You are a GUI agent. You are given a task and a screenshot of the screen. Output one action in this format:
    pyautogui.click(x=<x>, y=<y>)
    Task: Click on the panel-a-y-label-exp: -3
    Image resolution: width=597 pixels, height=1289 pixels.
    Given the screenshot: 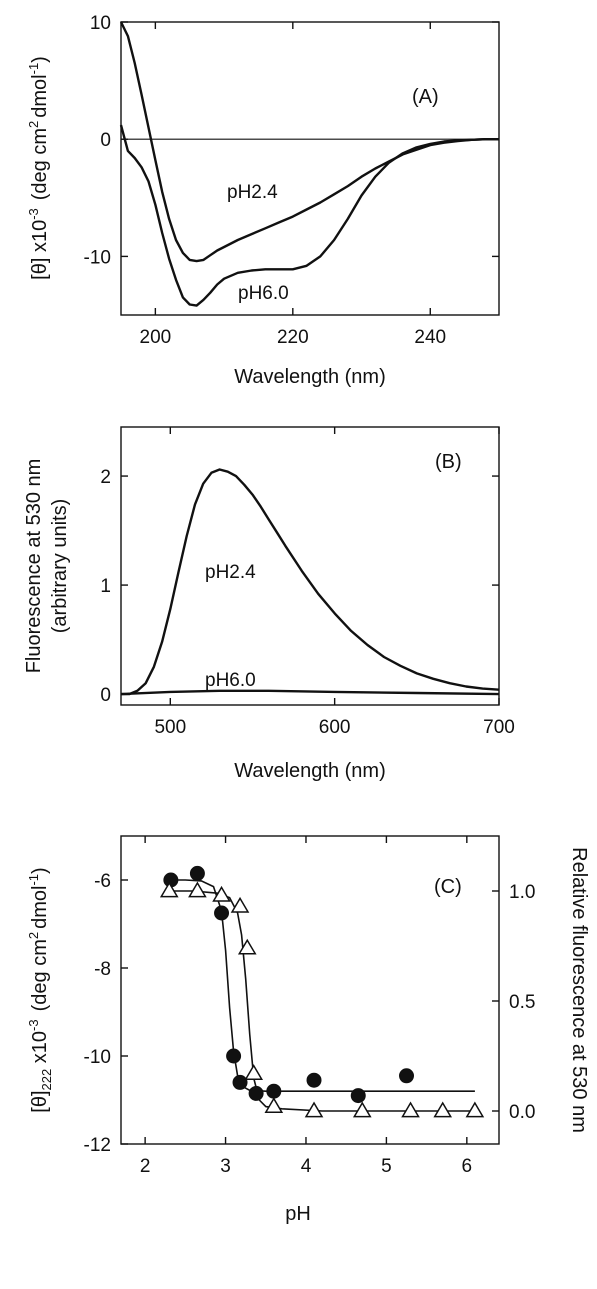 What is the action you would take?
    pyautogui.click(x=33, y=214)
    